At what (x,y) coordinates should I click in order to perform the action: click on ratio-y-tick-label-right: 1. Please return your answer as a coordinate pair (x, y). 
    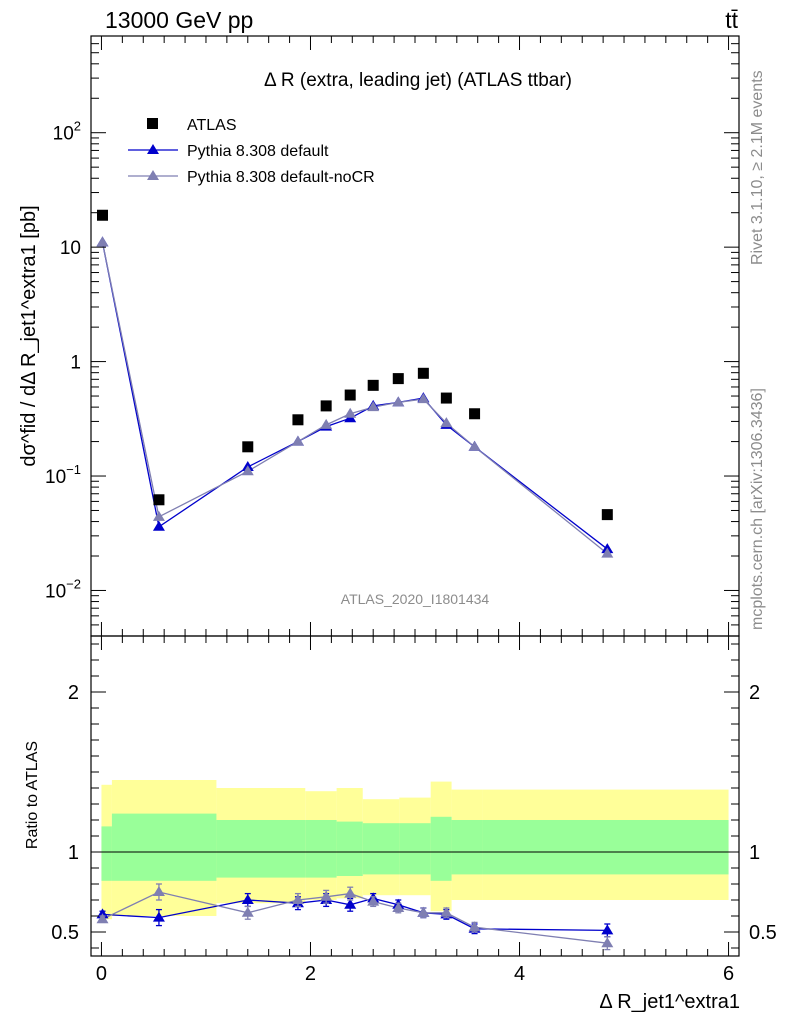
    Looking at the image, I should click on (754, 853).